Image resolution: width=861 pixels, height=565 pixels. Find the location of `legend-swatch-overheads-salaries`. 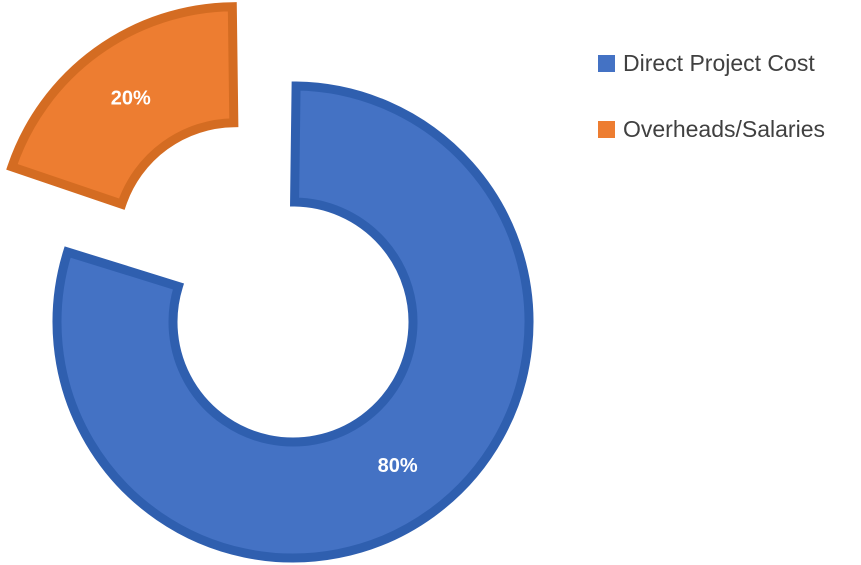

legend-swatch-overheads-salaries is located at coordinates (606, 129).